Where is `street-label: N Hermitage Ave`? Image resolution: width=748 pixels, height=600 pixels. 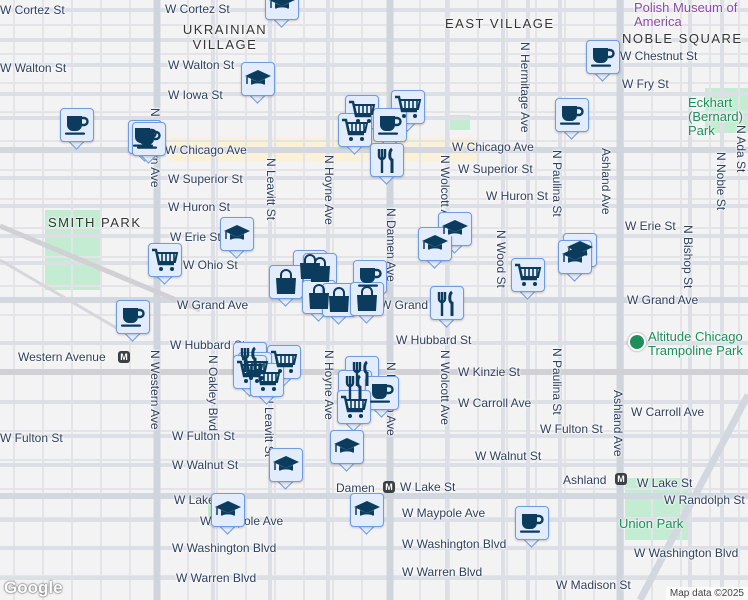 street-label: N Hermitage Ave is located at coordinates (525, 87).